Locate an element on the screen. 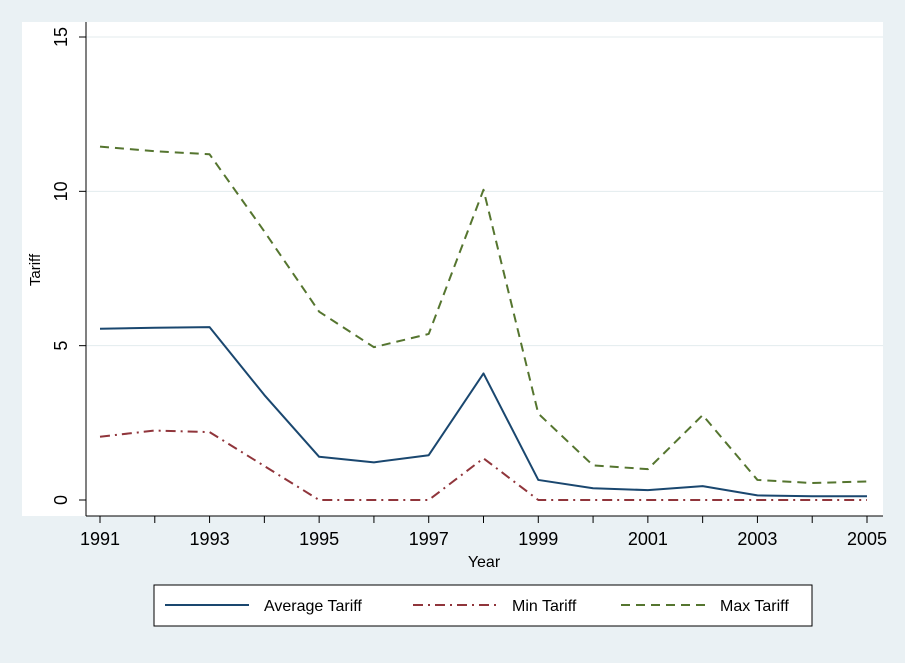 This screenshot has width=905, height=663. x-tick-label: 2003 is located at coordinates (757, 539).